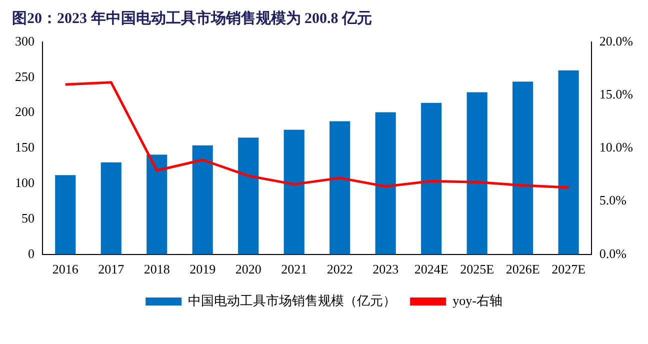 This screenshot has height=344, width=648. Describe the element at coordinates (294, 269) in the screenshot. I see `x-tick-label: 2021` at that location.